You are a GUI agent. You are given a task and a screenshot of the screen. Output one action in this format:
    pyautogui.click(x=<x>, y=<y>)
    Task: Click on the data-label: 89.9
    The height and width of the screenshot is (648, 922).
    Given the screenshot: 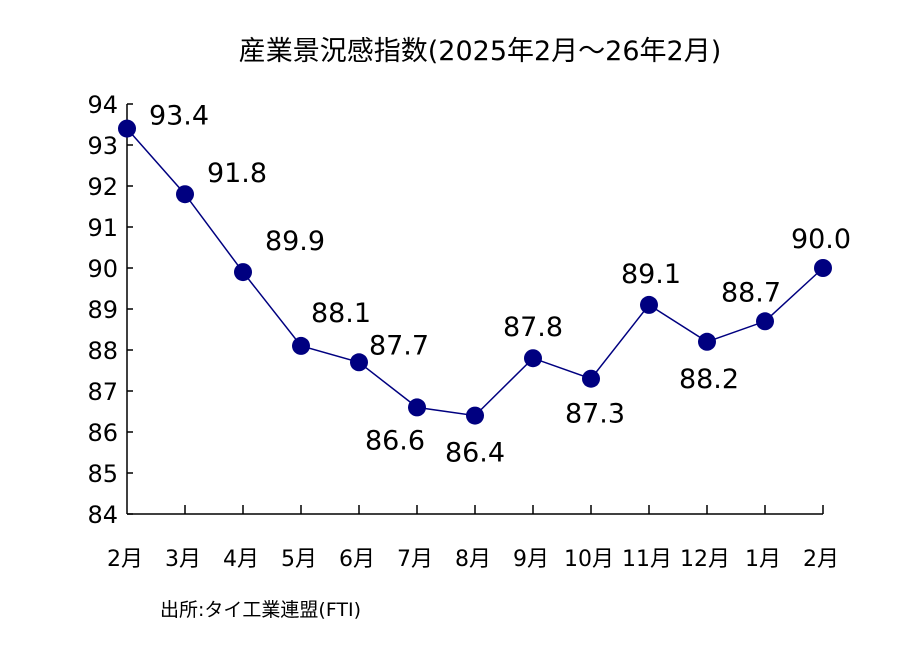 What is the action you would take?
    pyautogui.click(x=295, y=241)
    